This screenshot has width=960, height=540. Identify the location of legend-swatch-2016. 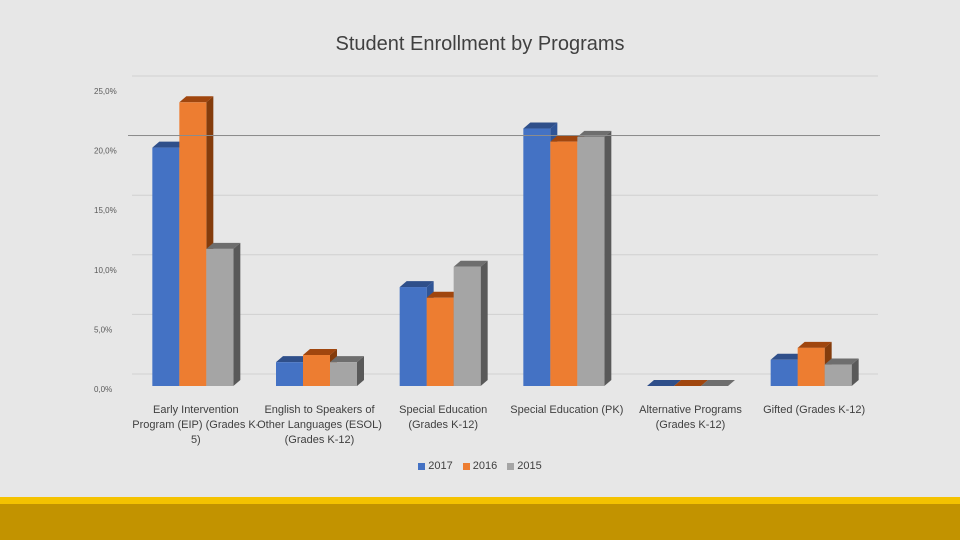
(466, 466).